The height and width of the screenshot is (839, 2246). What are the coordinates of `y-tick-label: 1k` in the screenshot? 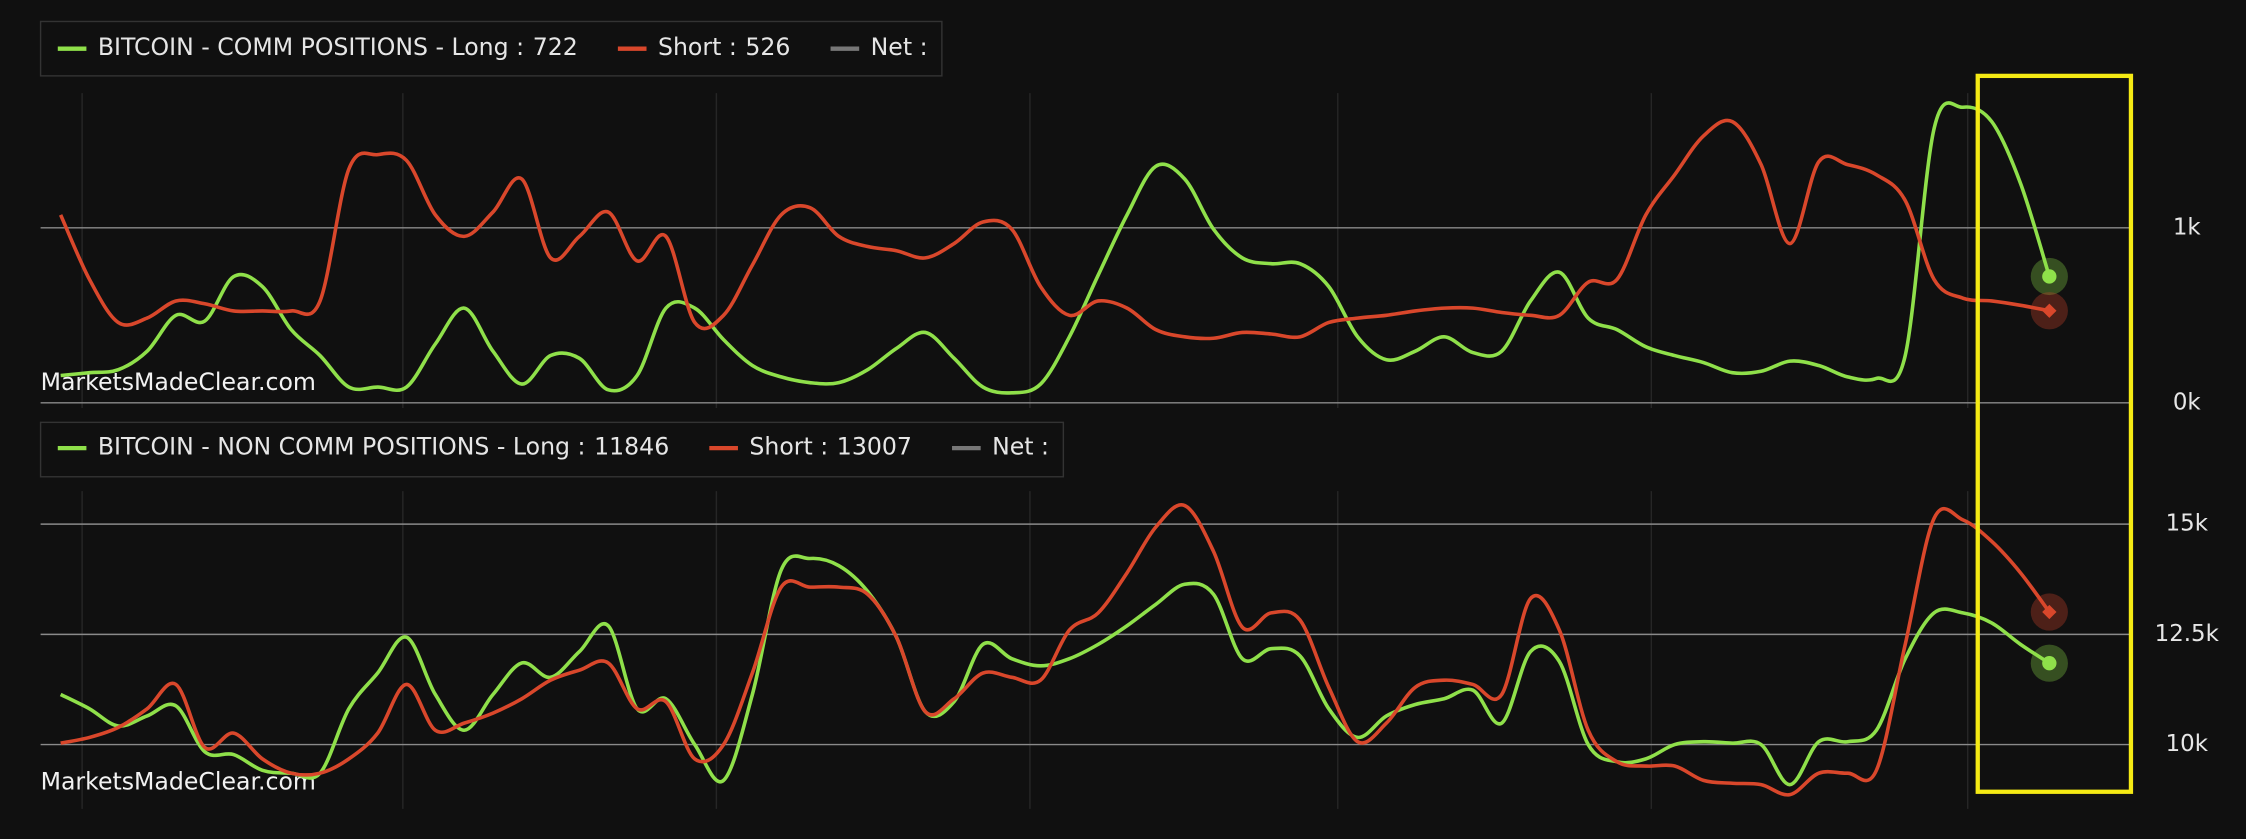 It's located at (2187, 227).